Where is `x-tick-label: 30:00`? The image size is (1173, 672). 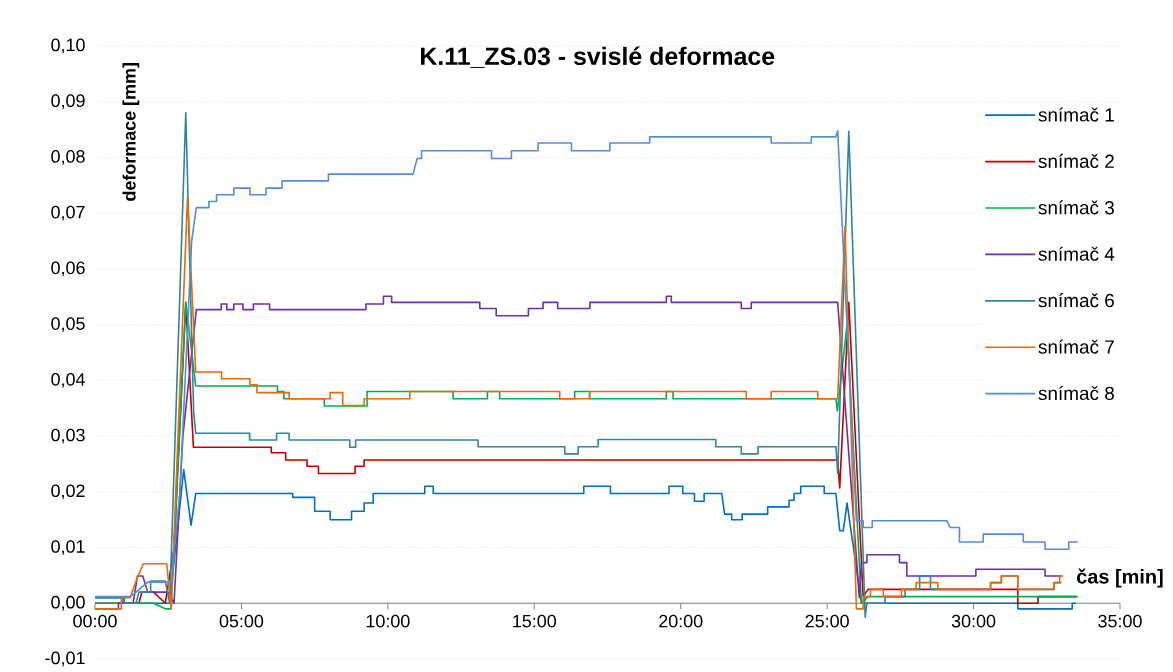 x-tick-label: 30:00 is located at coordinates (973, 621).